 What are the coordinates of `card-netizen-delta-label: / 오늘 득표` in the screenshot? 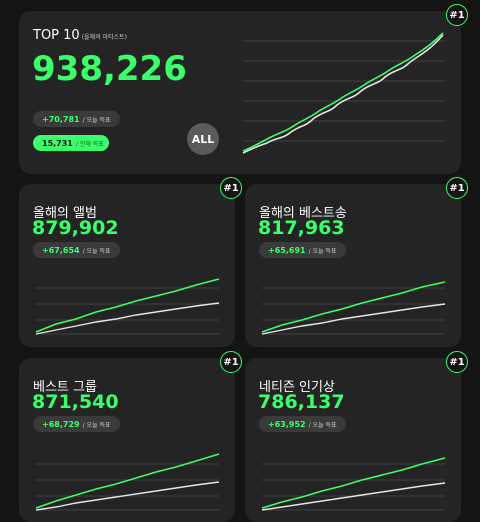 It's located at (322, 425).